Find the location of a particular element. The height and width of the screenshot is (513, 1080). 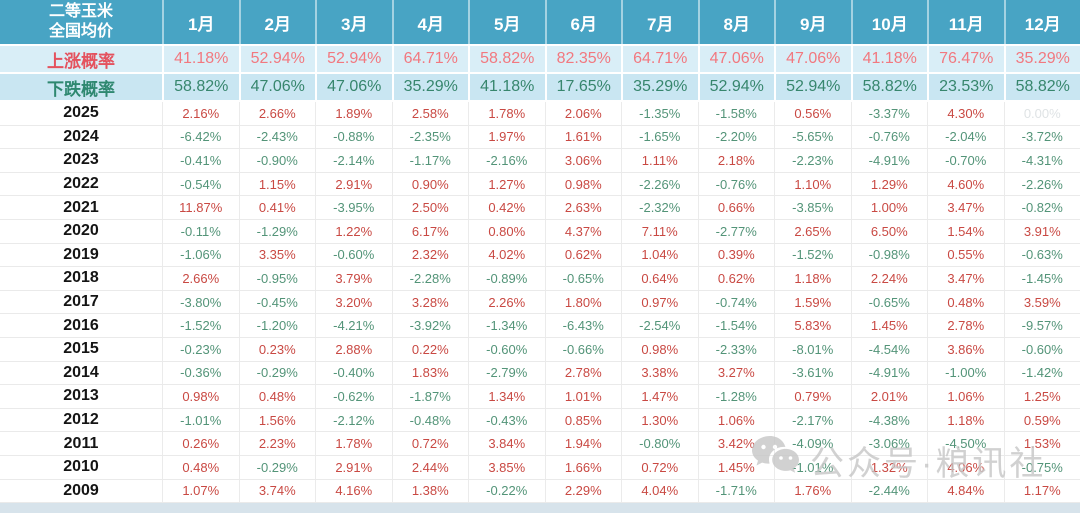

fall-probability-value: 52.94% is located at coordinates (736, 87).